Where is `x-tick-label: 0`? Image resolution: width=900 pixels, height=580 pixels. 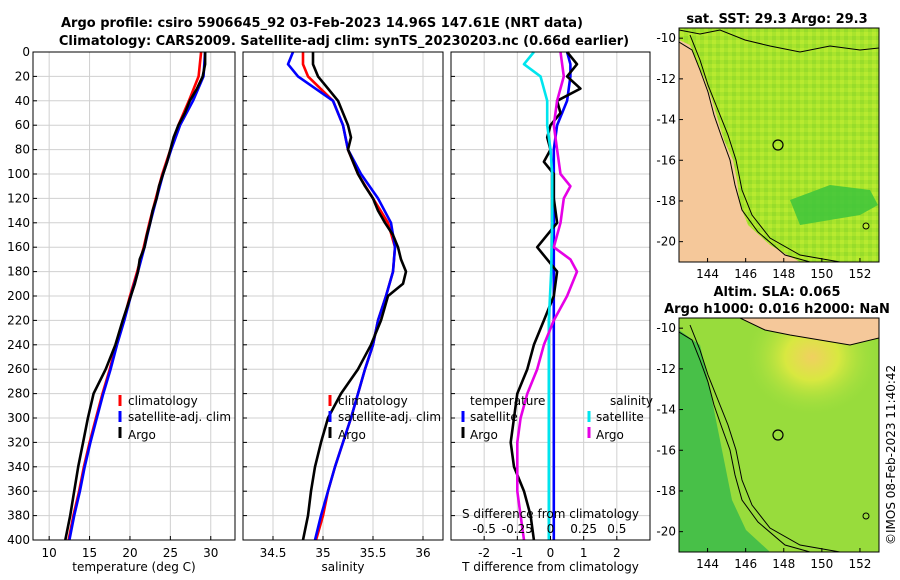
x-tick-label: 0 is located at coordinates (551, 553).